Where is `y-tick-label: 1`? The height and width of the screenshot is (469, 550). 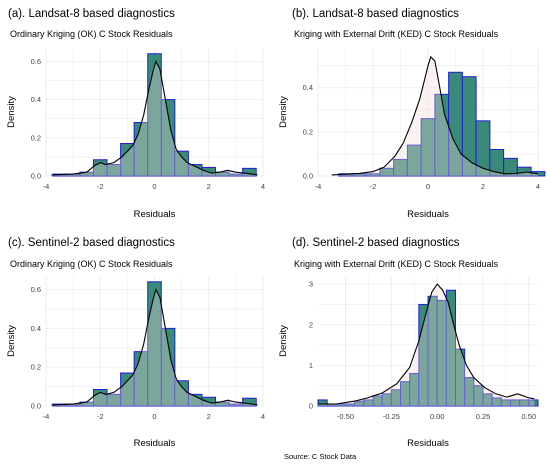
y-tick-label: 1 is located at coordinates (311, 365).